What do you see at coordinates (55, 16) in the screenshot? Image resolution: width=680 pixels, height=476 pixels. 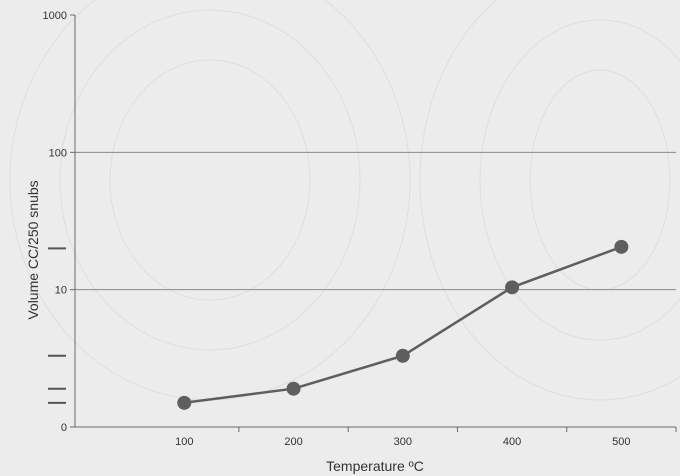 I see `y-tick-label: 1000` at bounding box center [55, 16].